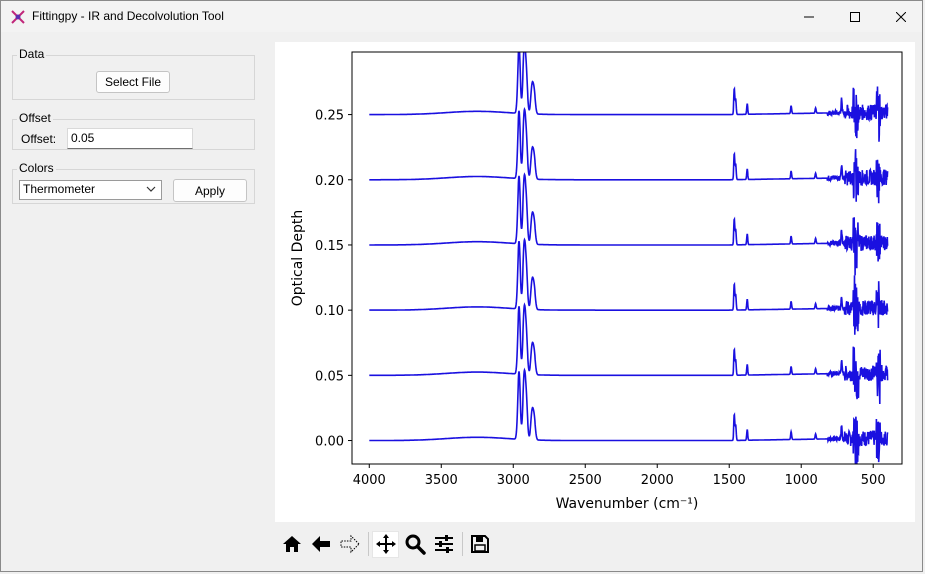 This screenshot has height=574, width=925. Describe the element at coordinates (298, 258) in the screenshot. I see `y-axis-label: Optical Depth` at that location.